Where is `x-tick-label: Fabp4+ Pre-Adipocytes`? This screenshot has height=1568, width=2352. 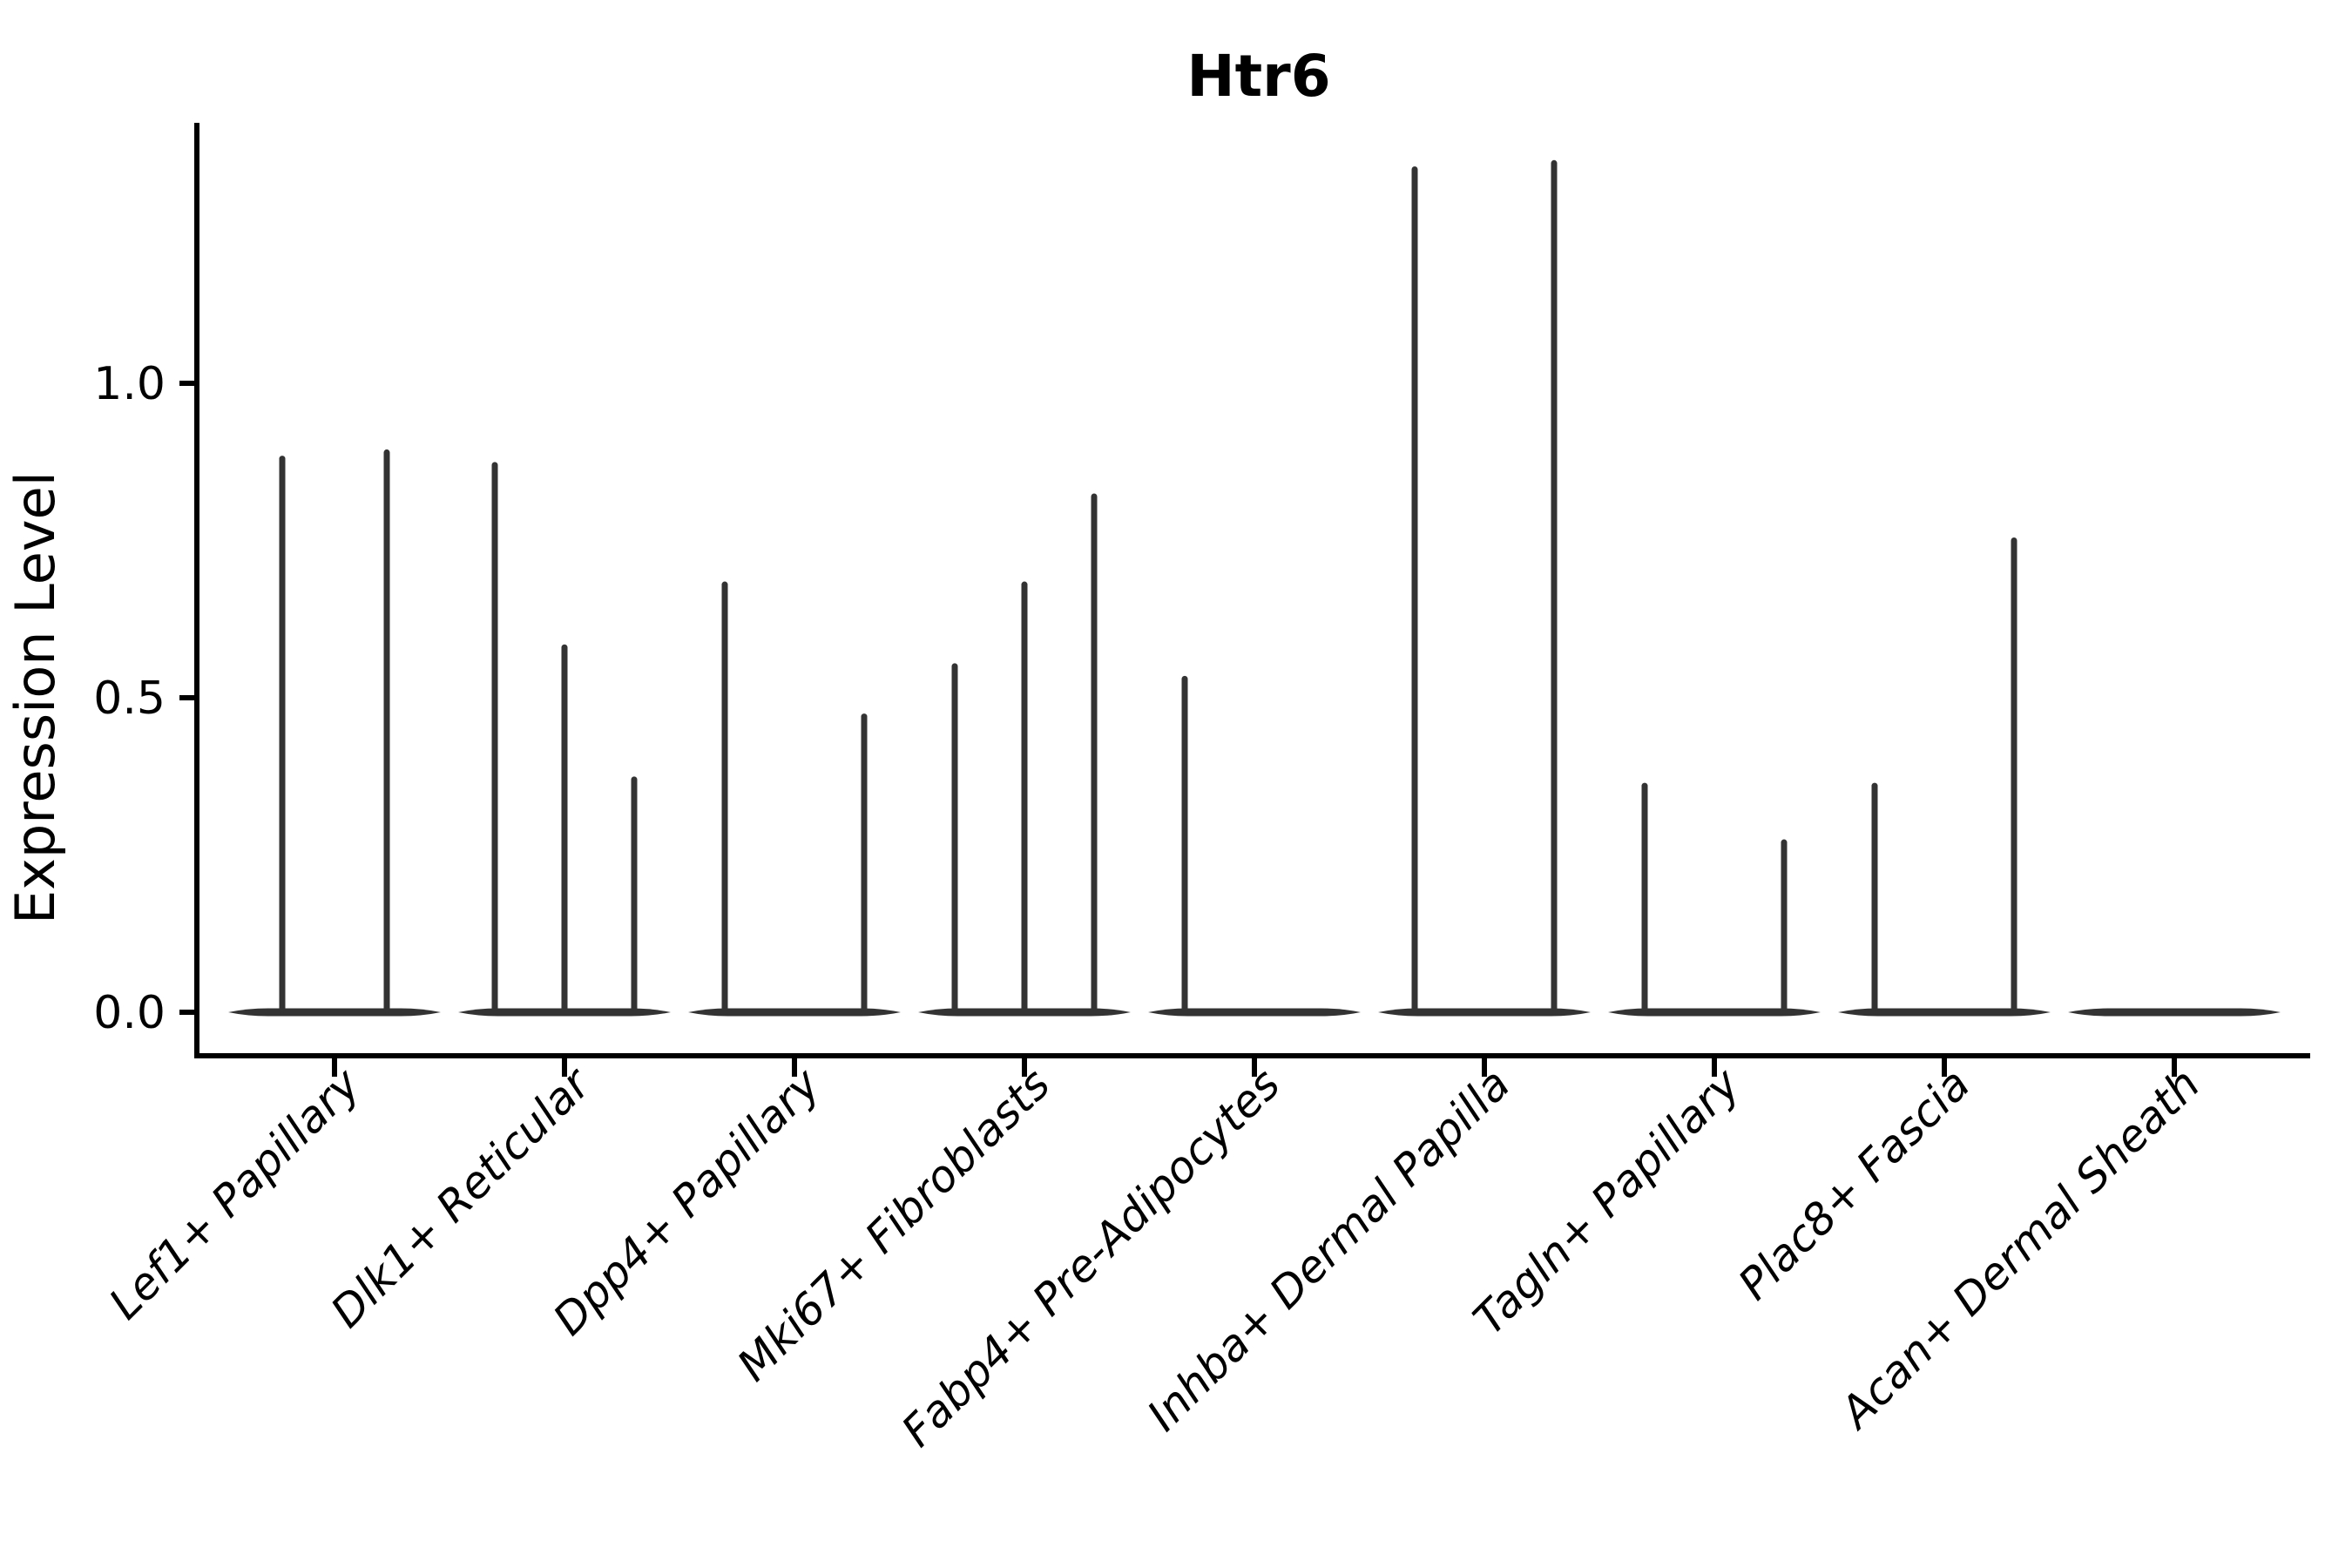
x-tick-label: Fabp4+ Pre-Adipocytes is located at coordinates (1091, 1257).